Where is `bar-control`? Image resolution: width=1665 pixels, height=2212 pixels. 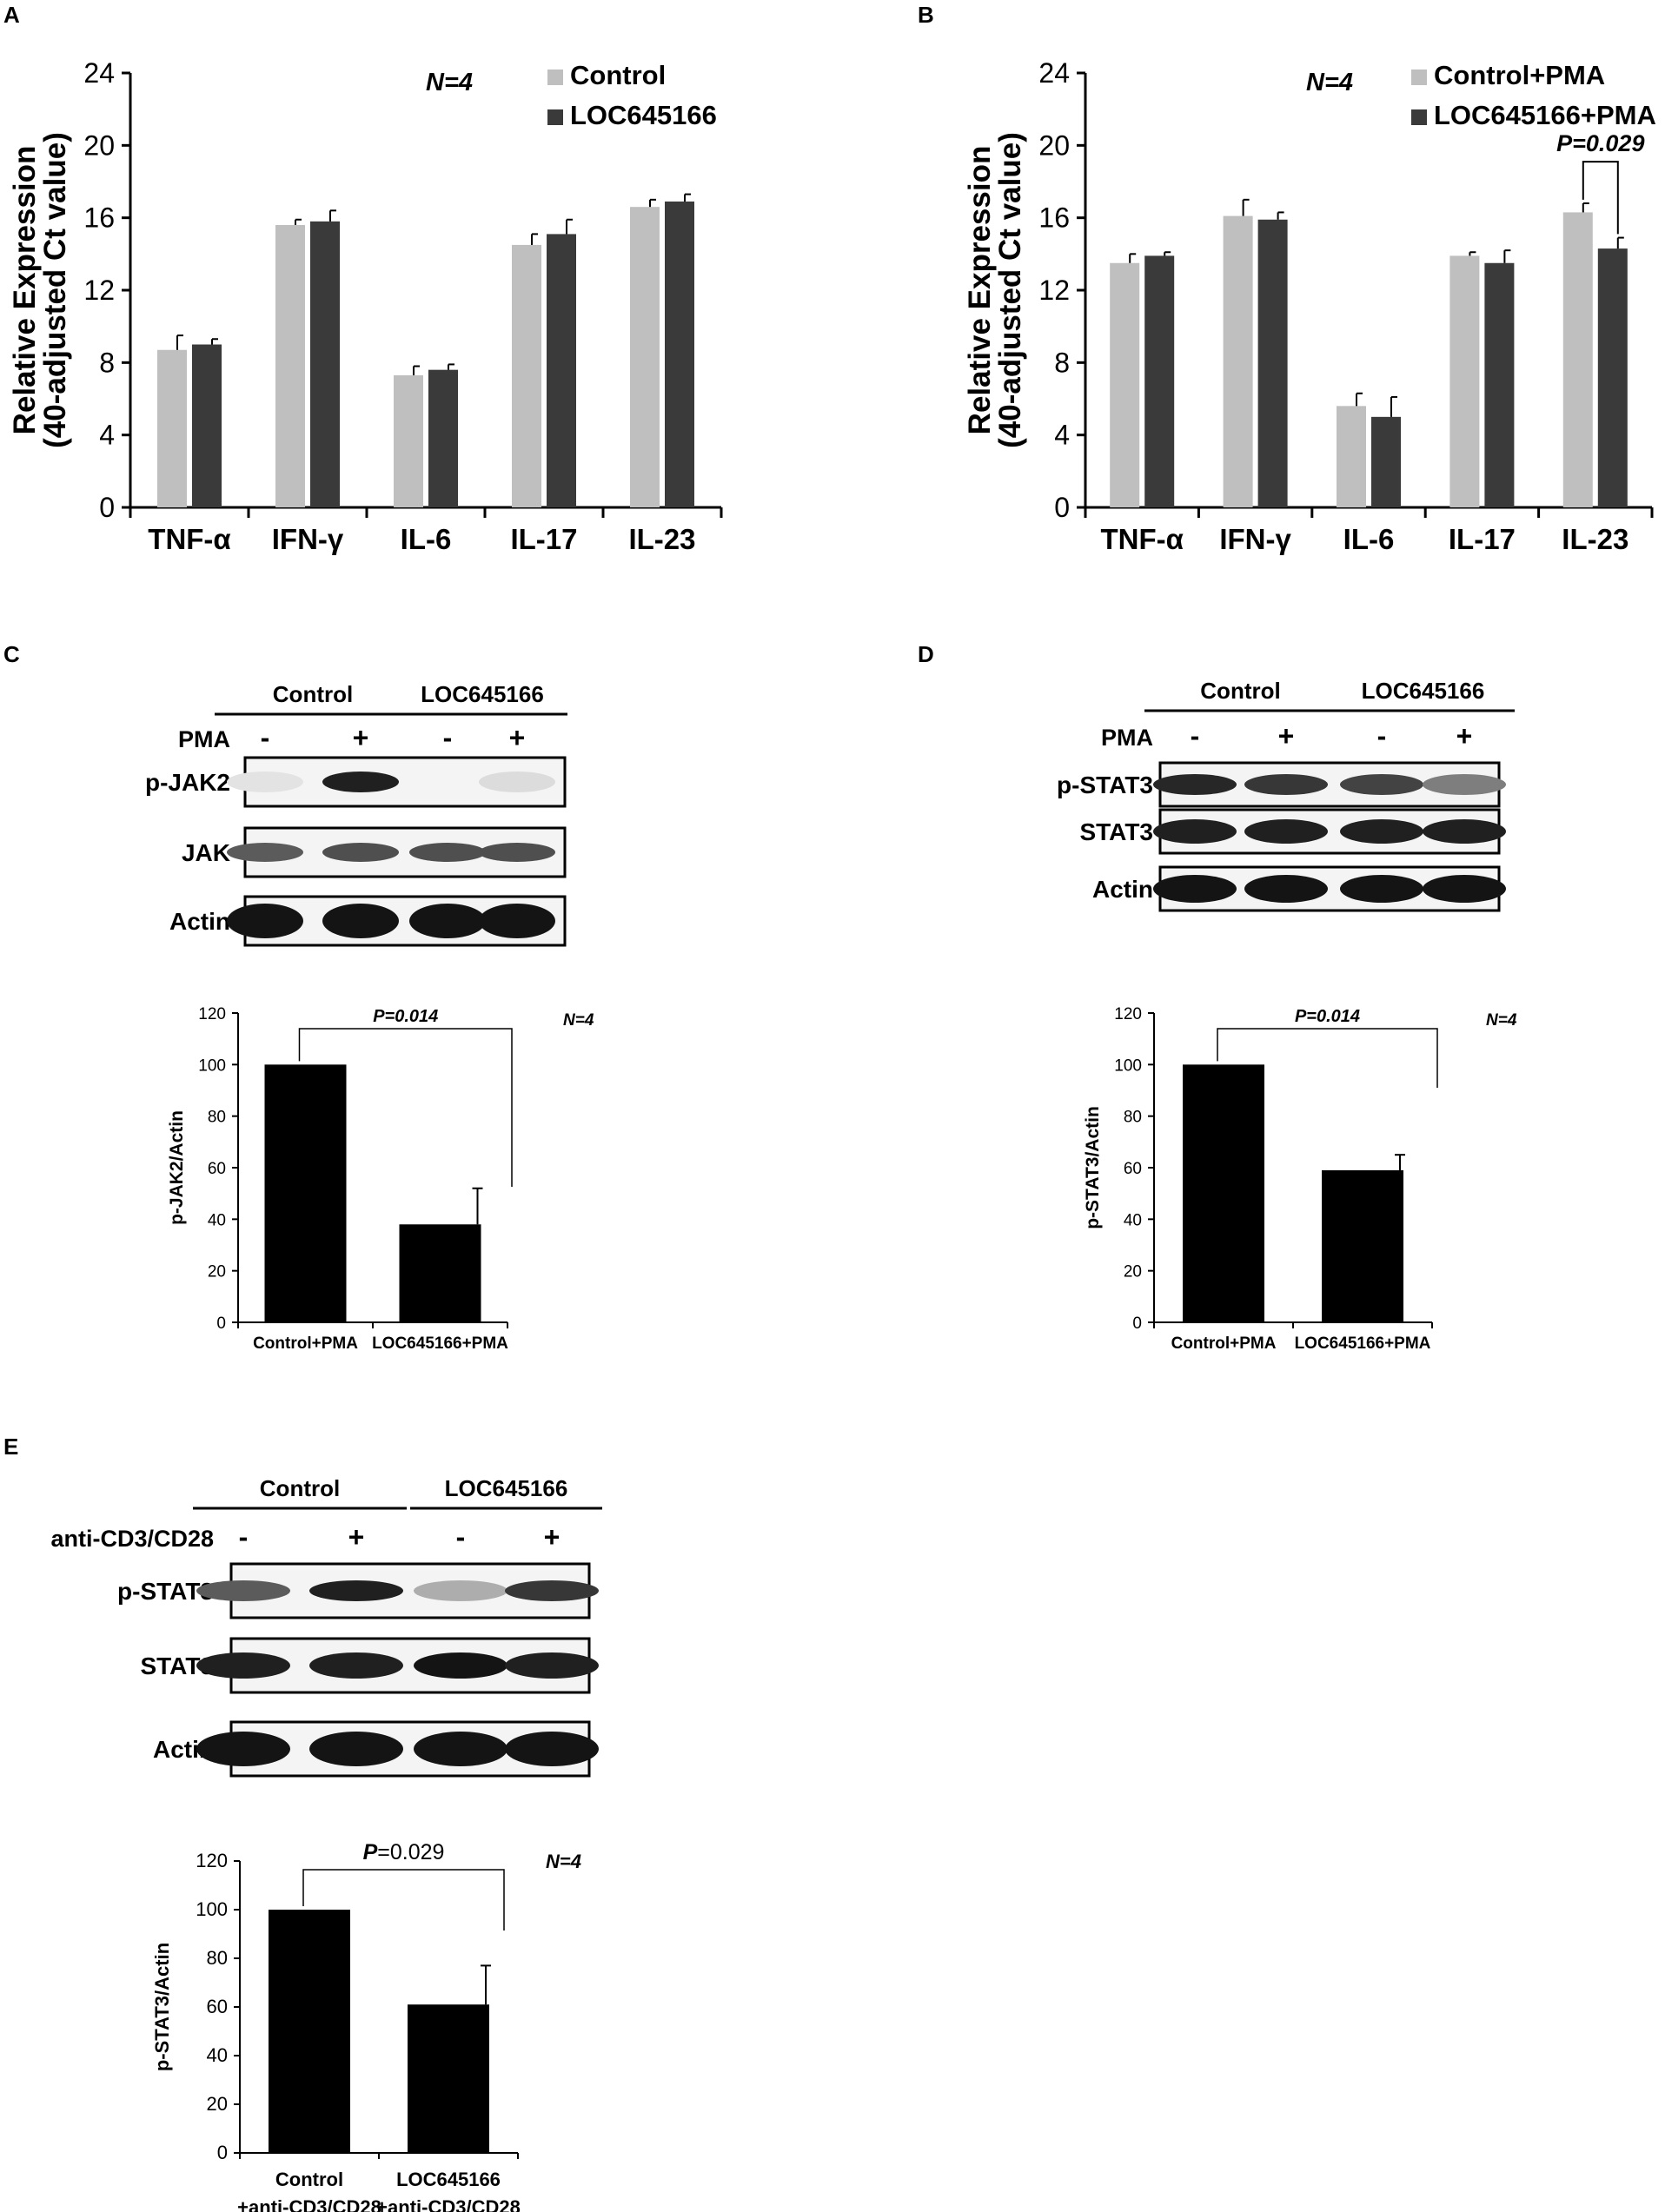
bar-control is located at coordinates (290, 366).